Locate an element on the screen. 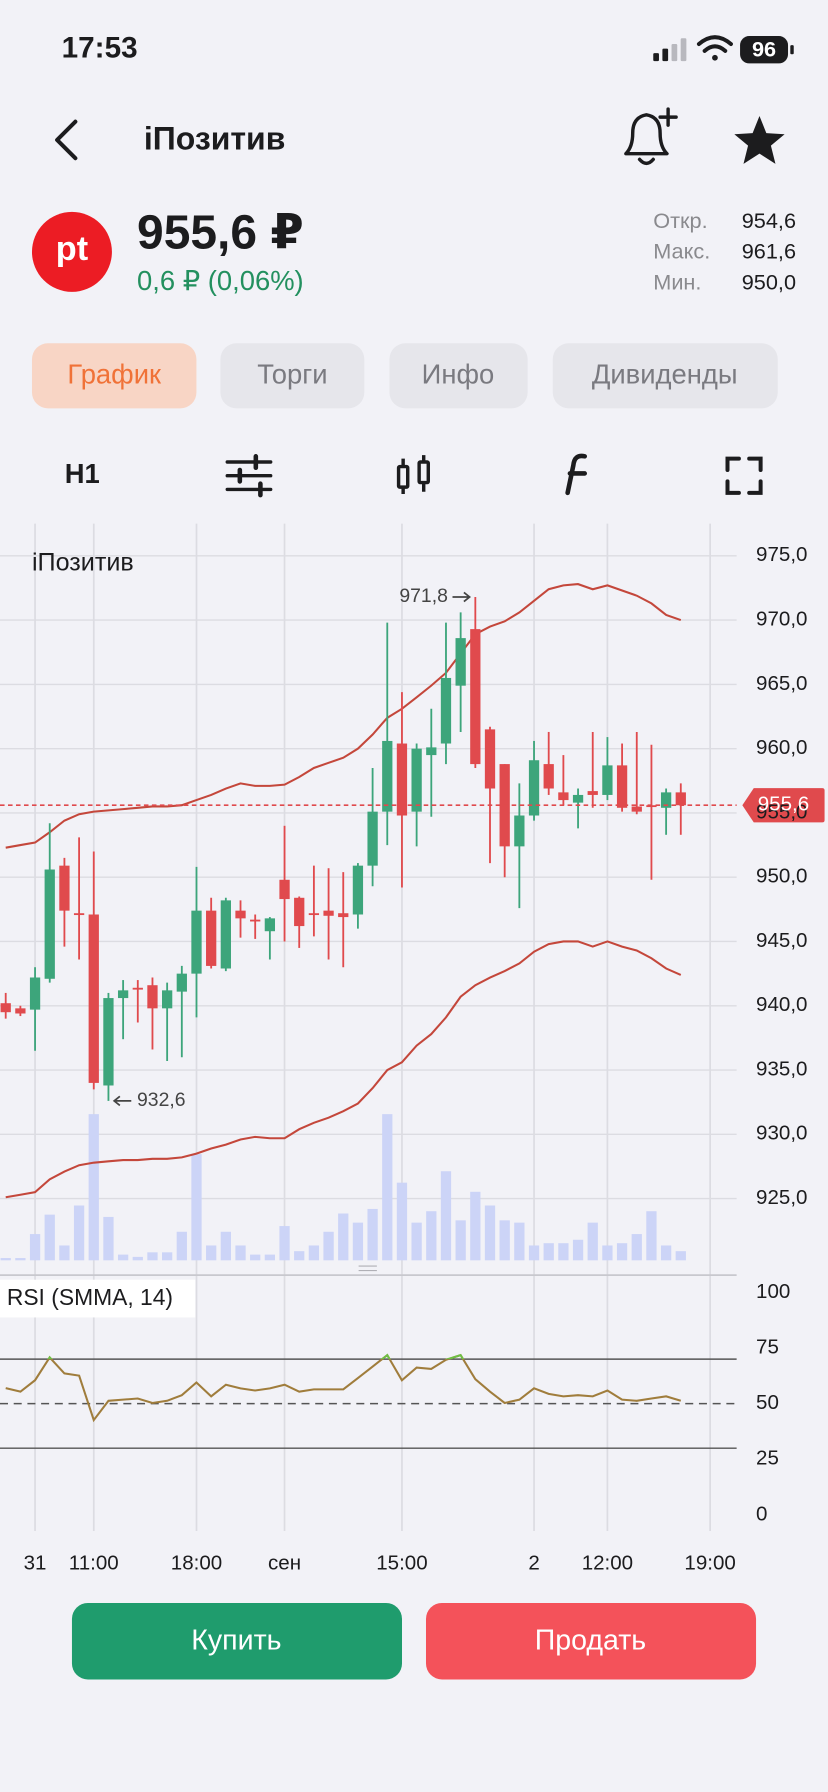 This screenshot has width=828, height=1792. y-tick-label: 0 is located at coordinates (761, 1513).